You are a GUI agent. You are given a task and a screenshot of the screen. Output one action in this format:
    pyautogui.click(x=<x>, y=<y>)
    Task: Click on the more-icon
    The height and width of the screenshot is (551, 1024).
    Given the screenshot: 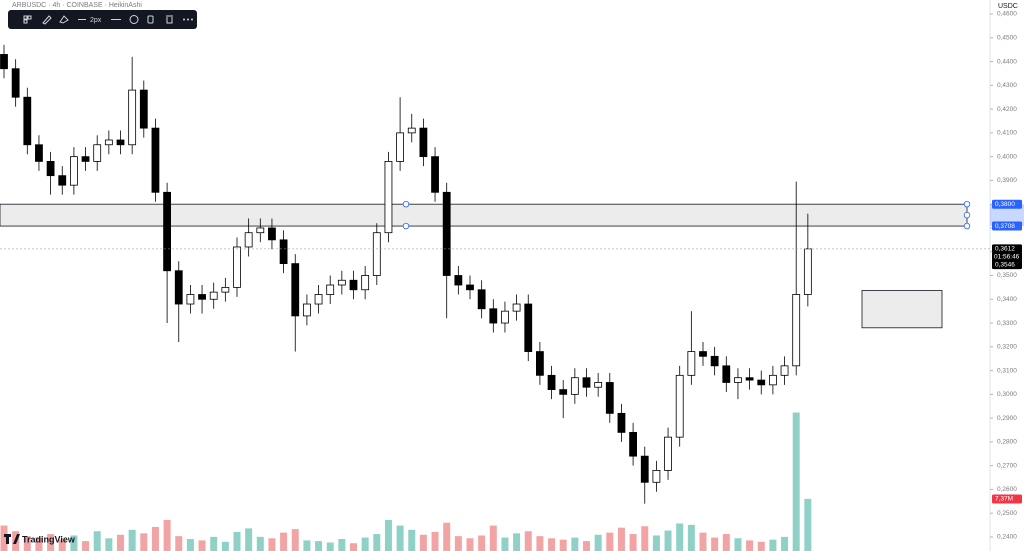 What is the action you would take?
    pyautogui.click(x=184, y=19)
    